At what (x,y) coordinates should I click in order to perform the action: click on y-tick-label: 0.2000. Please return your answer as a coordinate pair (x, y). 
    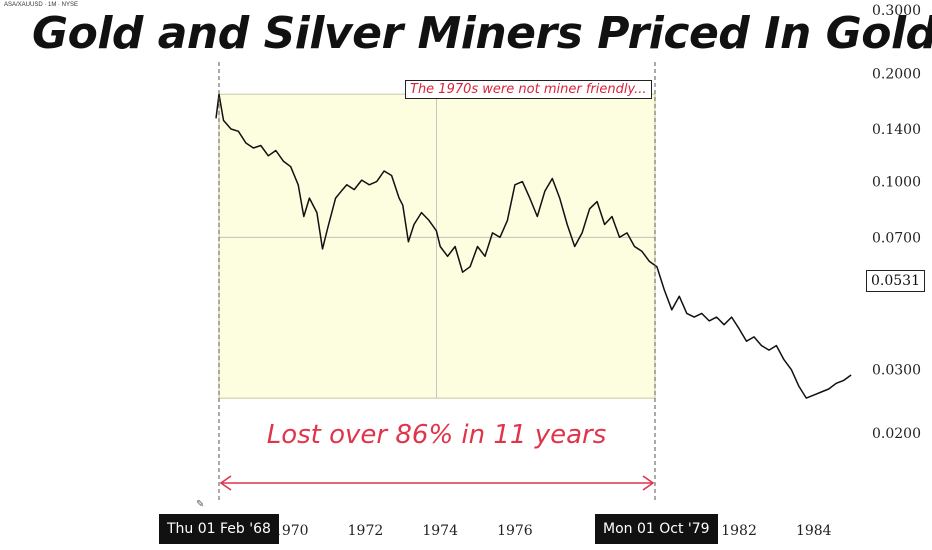
    Looking at the image, I should click on (896, 74).